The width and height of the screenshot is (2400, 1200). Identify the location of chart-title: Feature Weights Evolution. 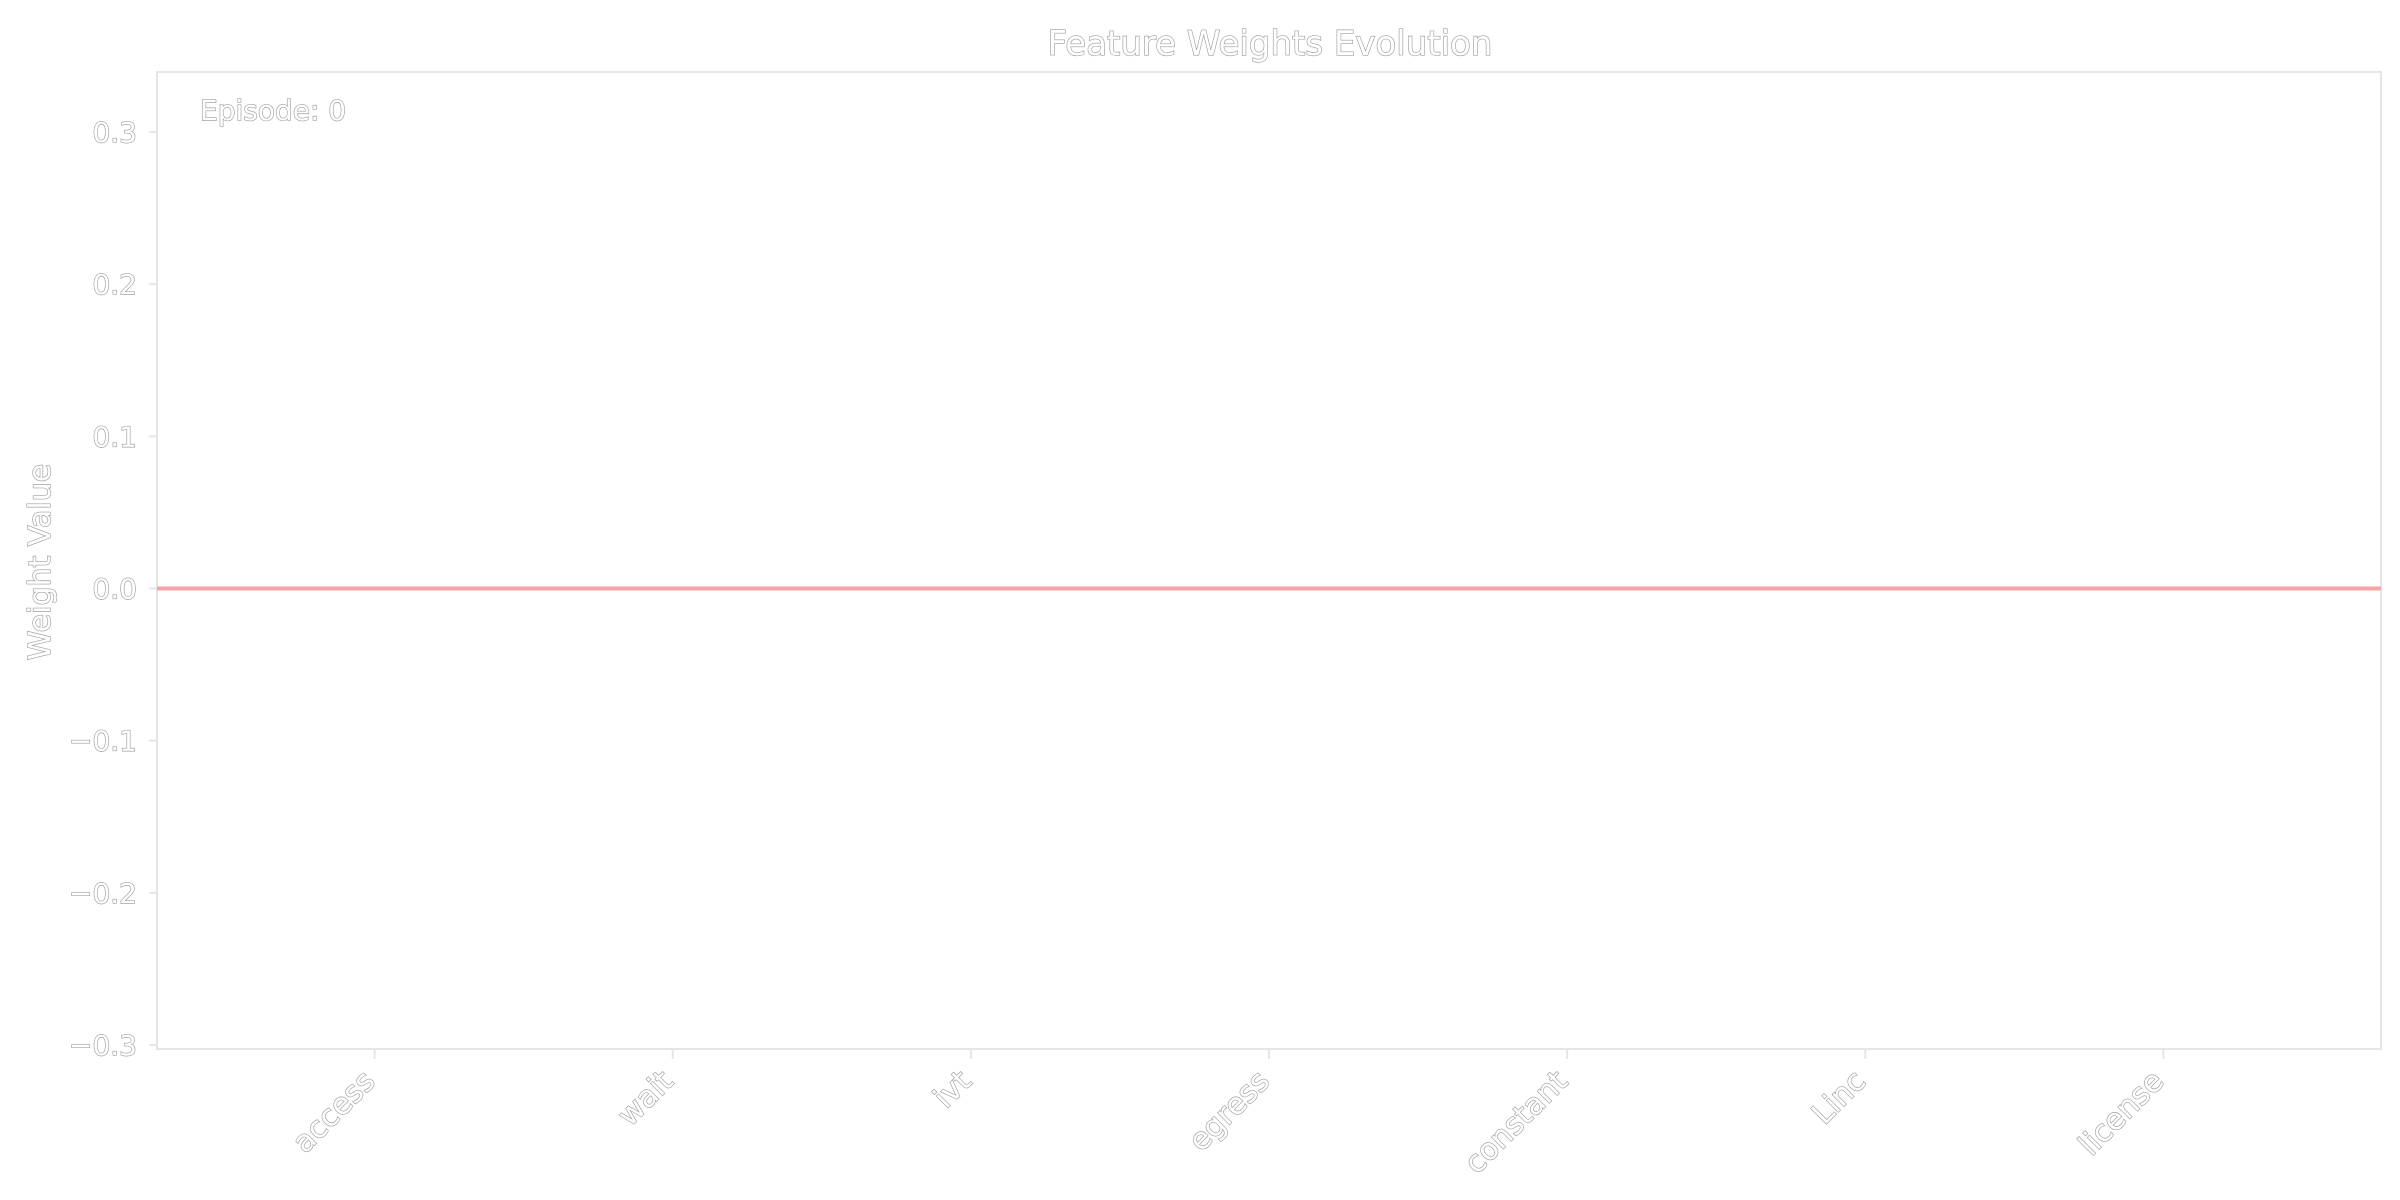
(1270, 44).